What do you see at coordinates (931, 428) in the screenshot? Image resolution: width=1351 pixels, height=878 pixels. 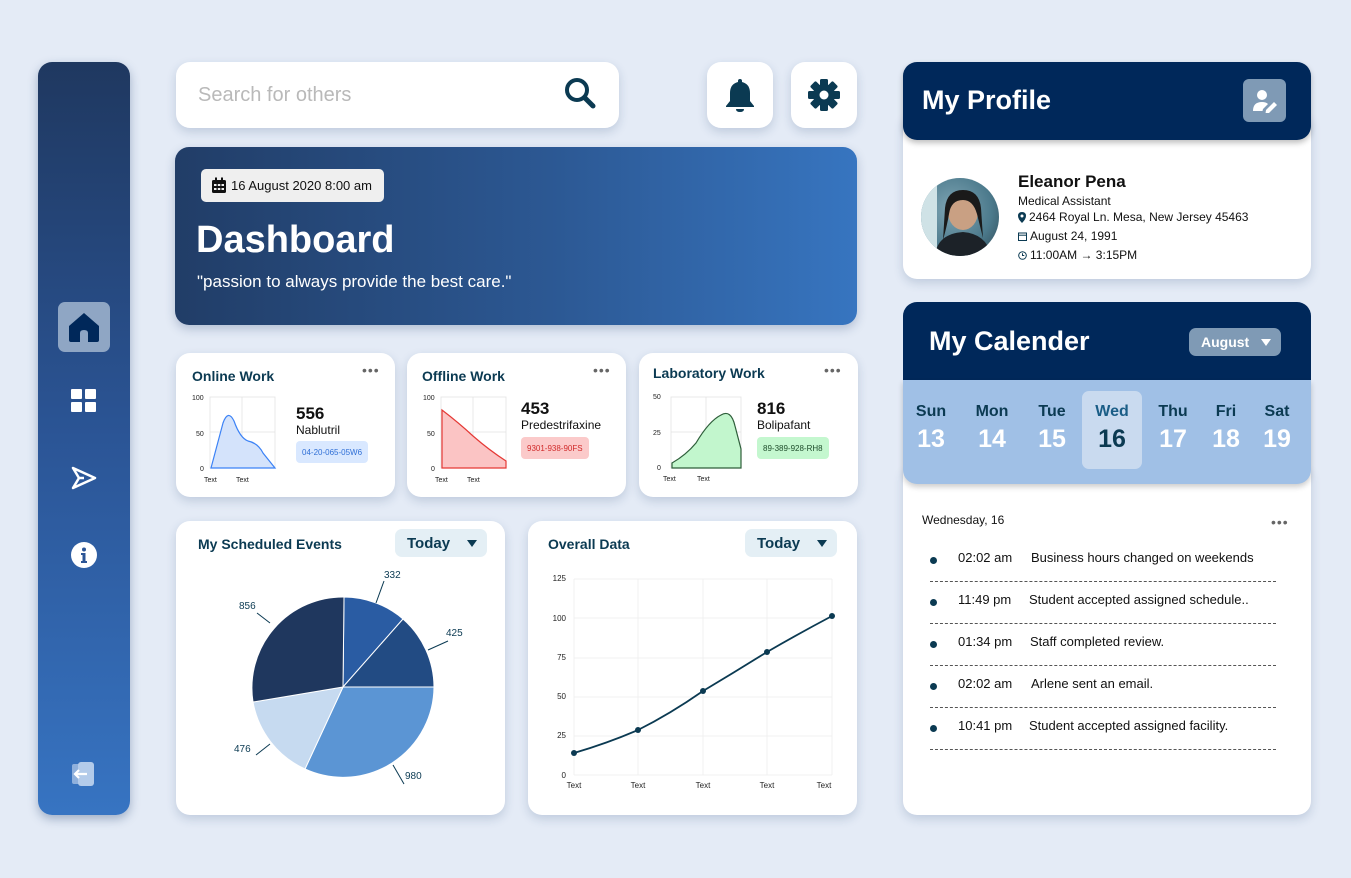 I see `day-sun: Sun 13` at bounding box center [931, 428].